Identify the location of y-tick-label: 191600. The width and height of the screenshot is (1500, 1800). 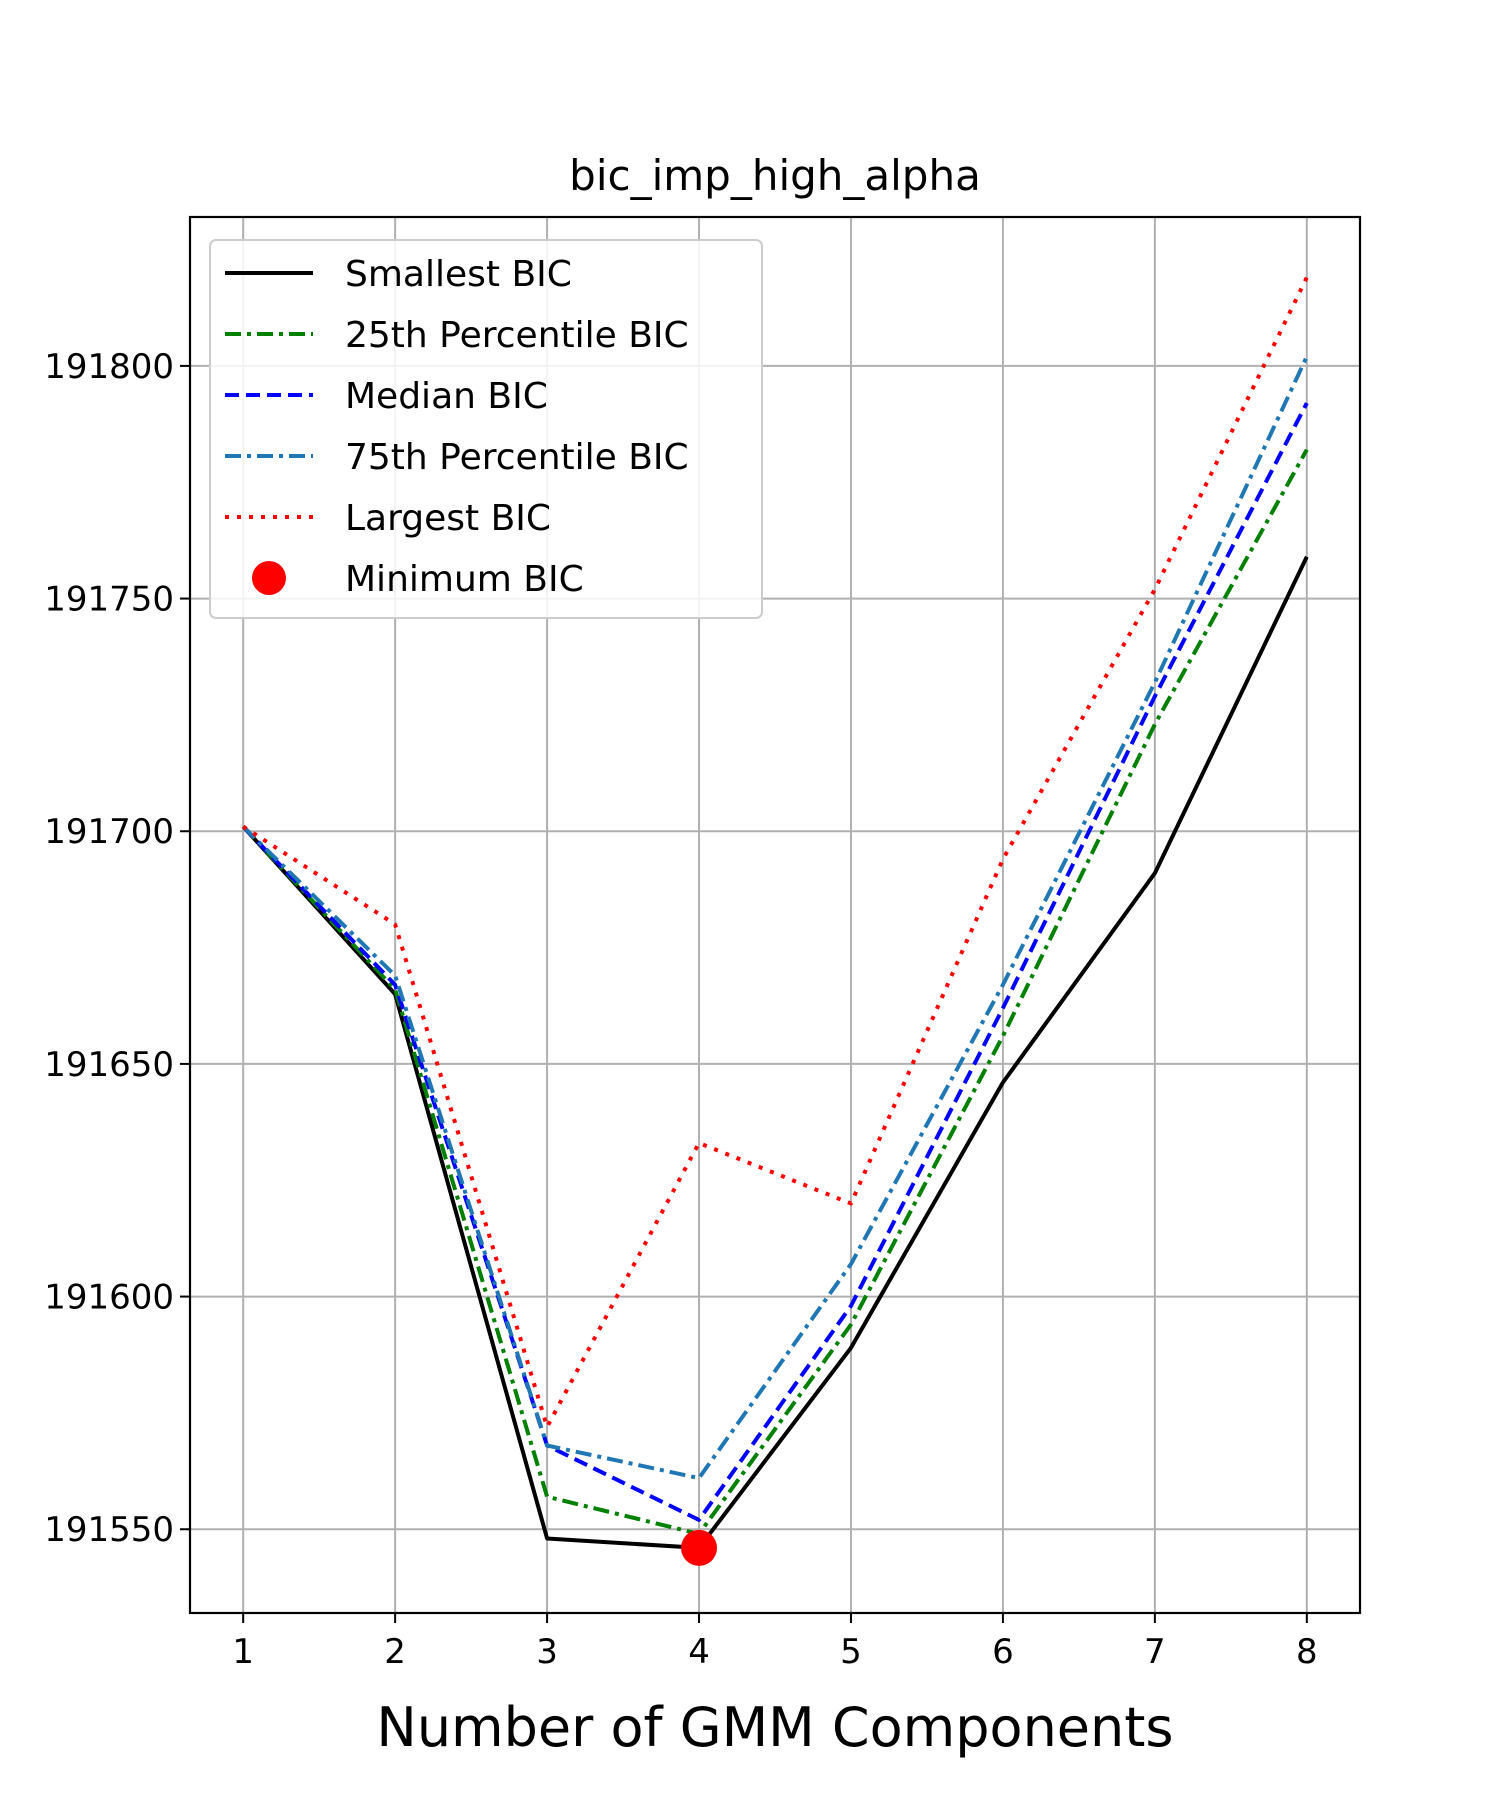
(109, 1298).